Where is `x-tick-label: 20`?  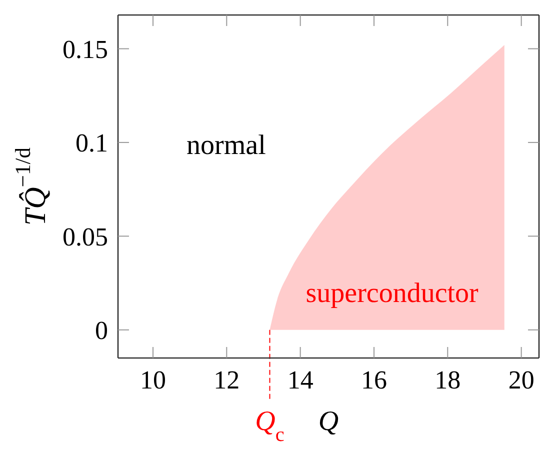 x-tick-label: 20 is located at coordinates (521, 379).